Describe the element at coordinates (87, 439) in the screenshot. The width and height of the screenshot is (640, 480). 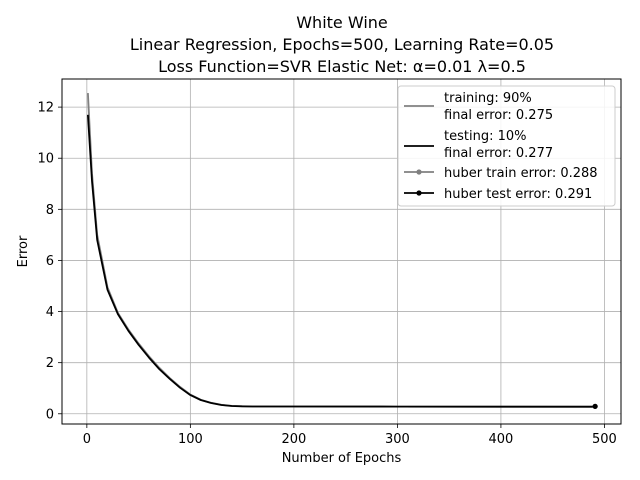
I see `x-tick-label: 0` at that location.